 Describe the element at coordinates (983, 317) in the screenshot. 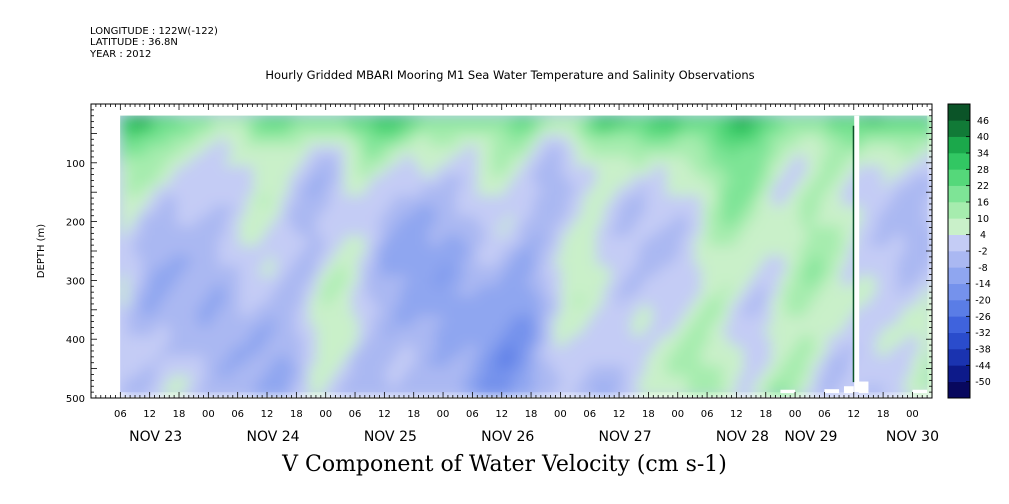

I see `colorbar-label: -26` at that location.